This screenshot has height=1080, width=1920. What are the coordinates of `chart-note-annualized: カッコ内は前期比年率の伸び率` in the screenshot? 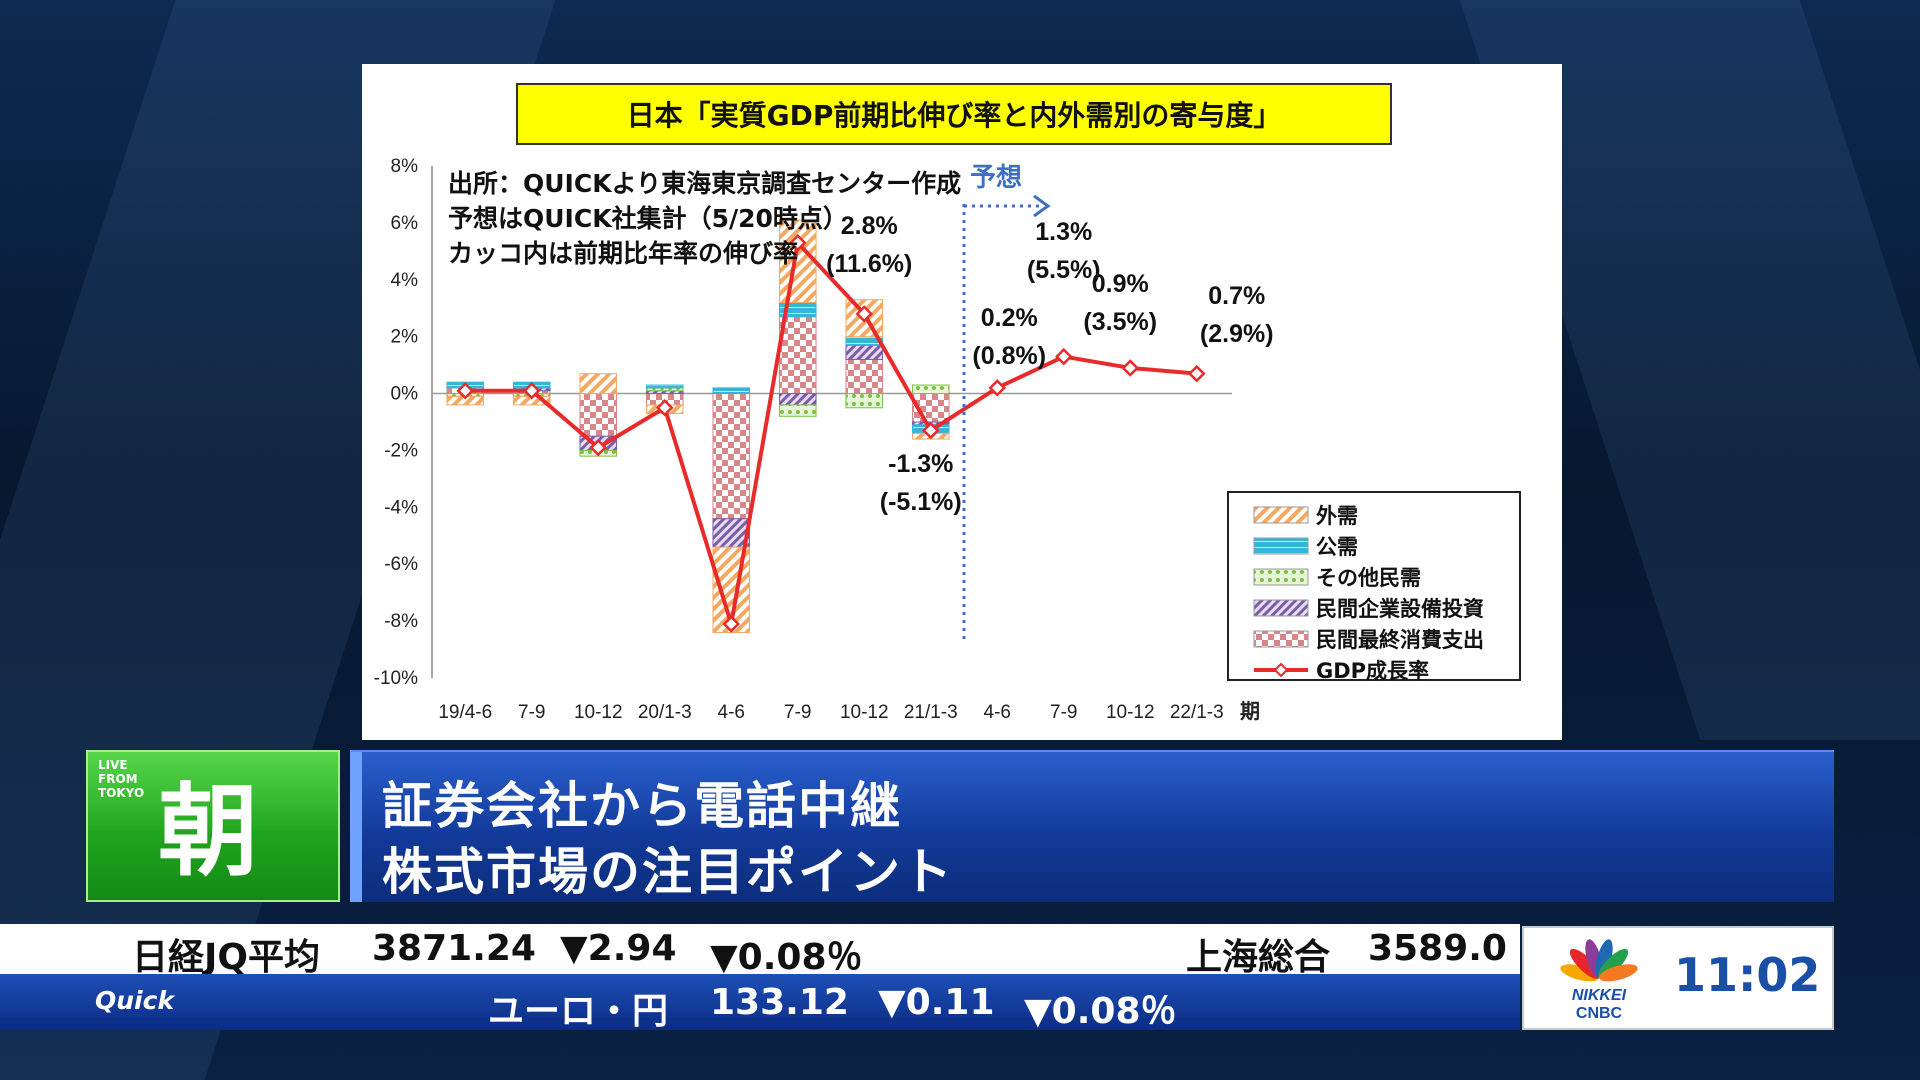 It's located at (623, 253).